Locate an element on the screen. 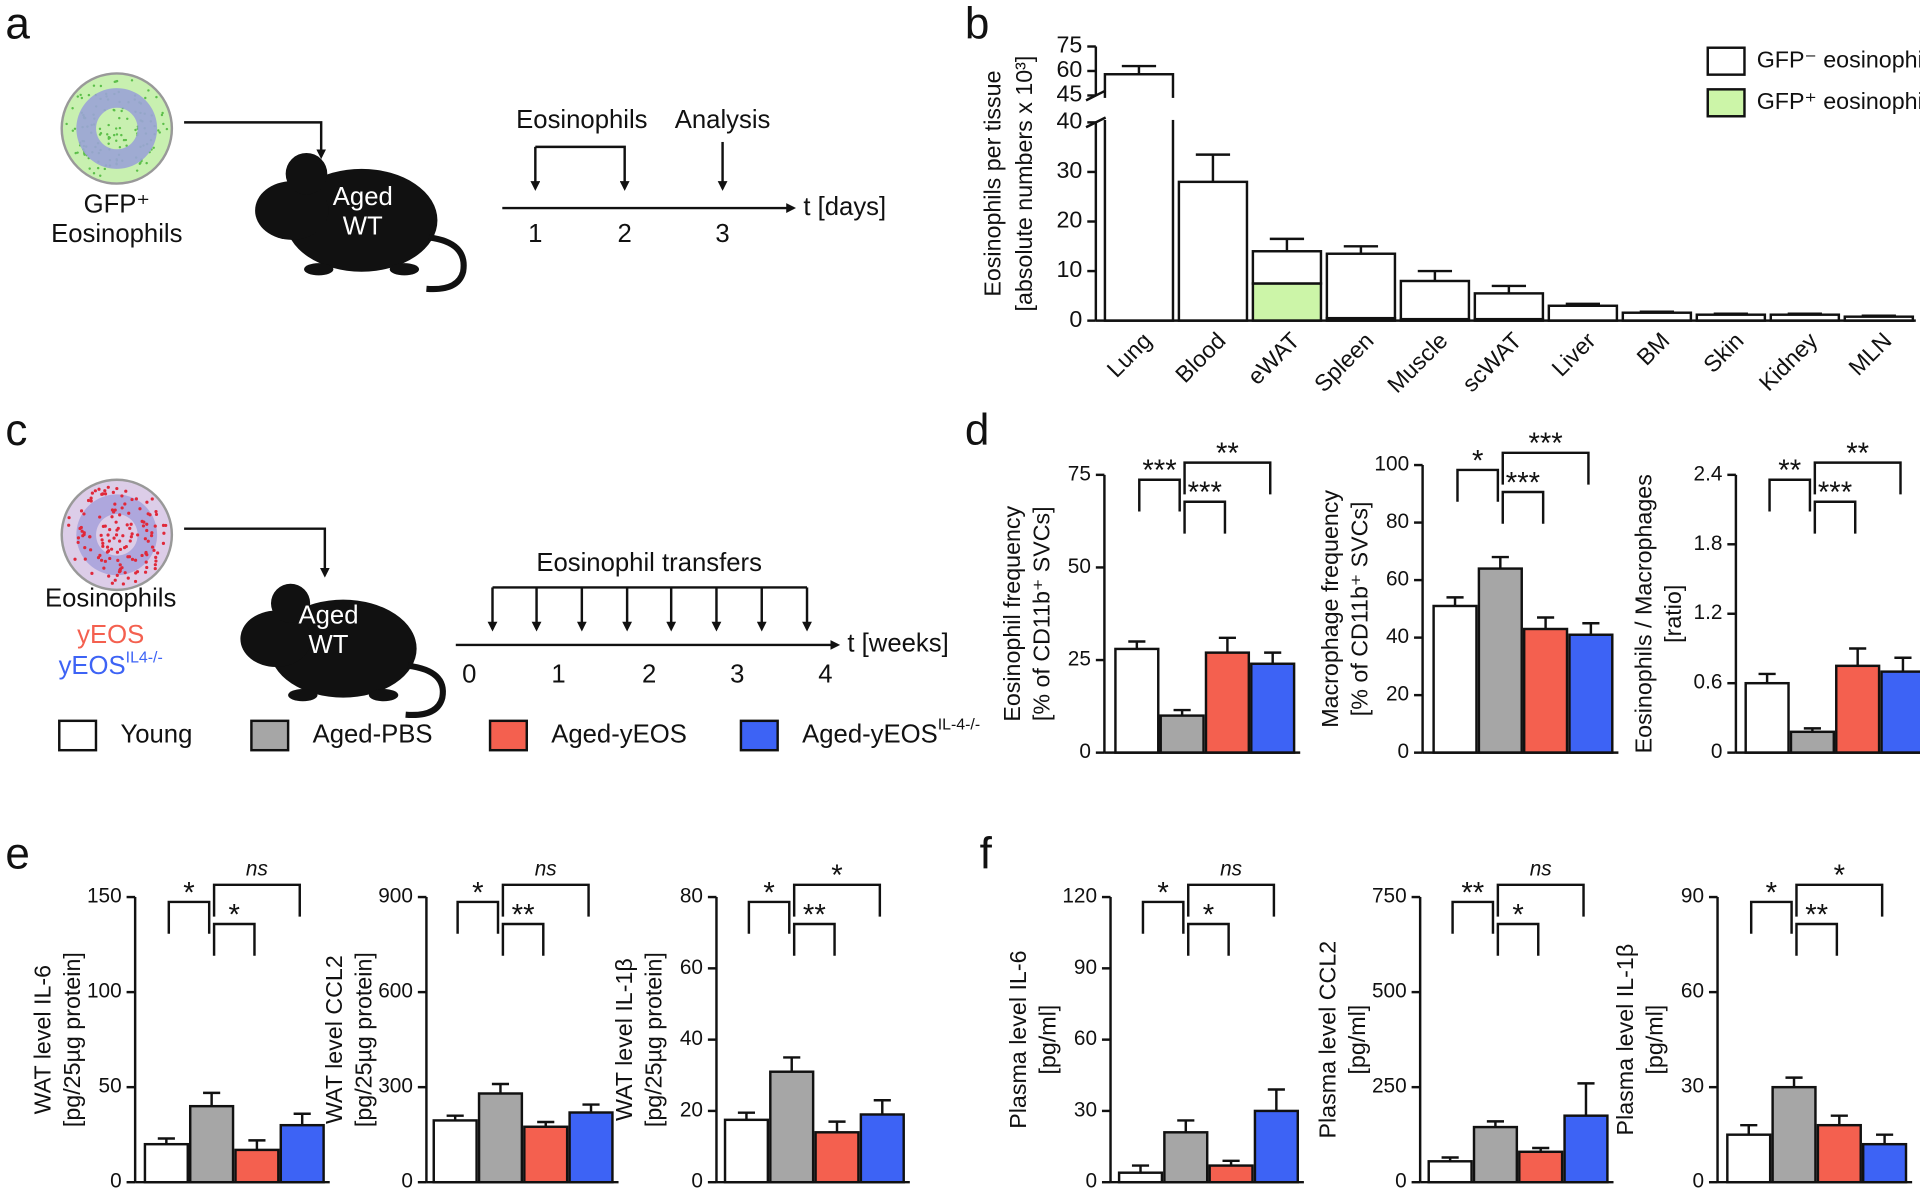  cell-label: Eosinophils is located at coordinates (116, 234).